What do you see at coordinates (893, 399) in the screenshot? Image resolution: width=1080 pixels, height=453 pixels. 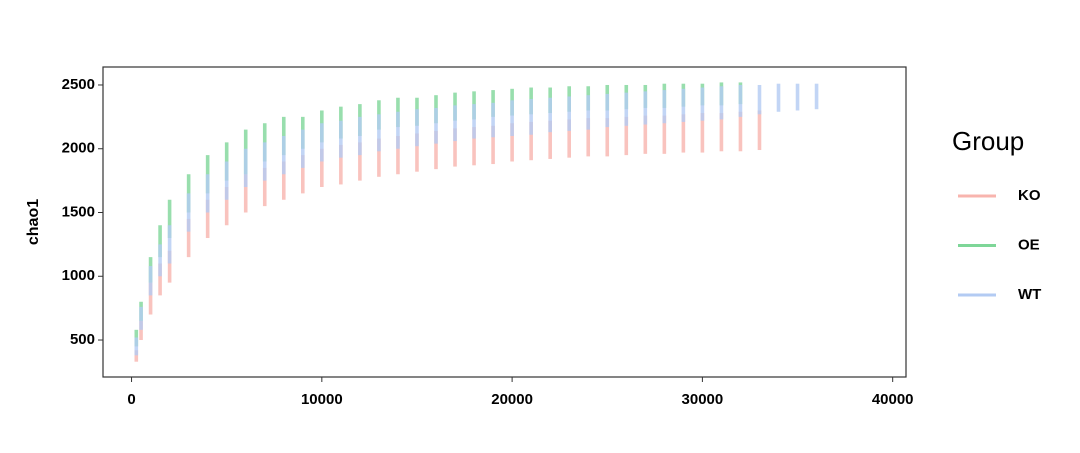 I see `x-tick-label: 40000` at bounding box center [893, 399].